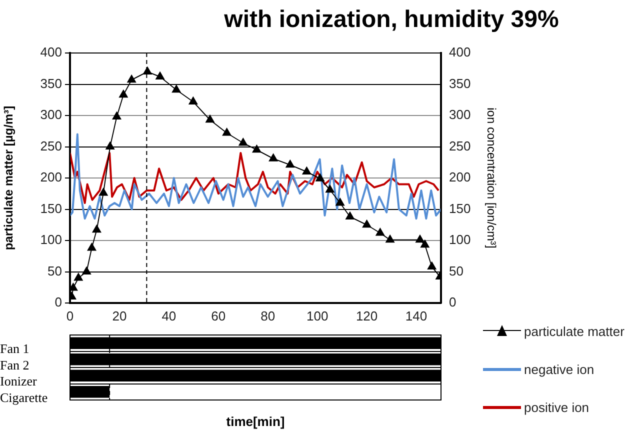  Describe the element at coordinates (460, 146) in the screenshot. I see `y2-tick-label: 250` at that location.